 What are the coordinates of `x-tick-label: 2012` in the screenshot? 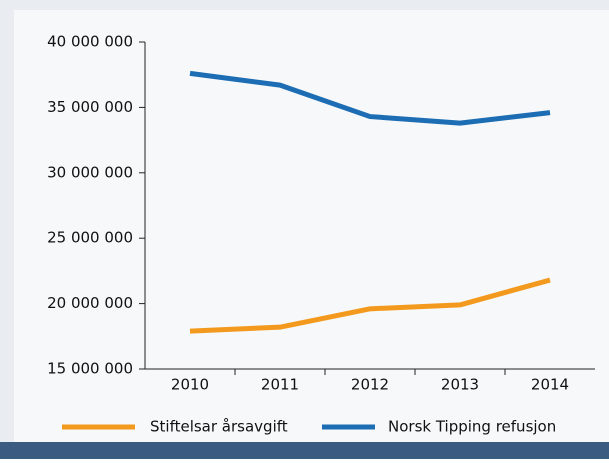 It's located at (370, 385).